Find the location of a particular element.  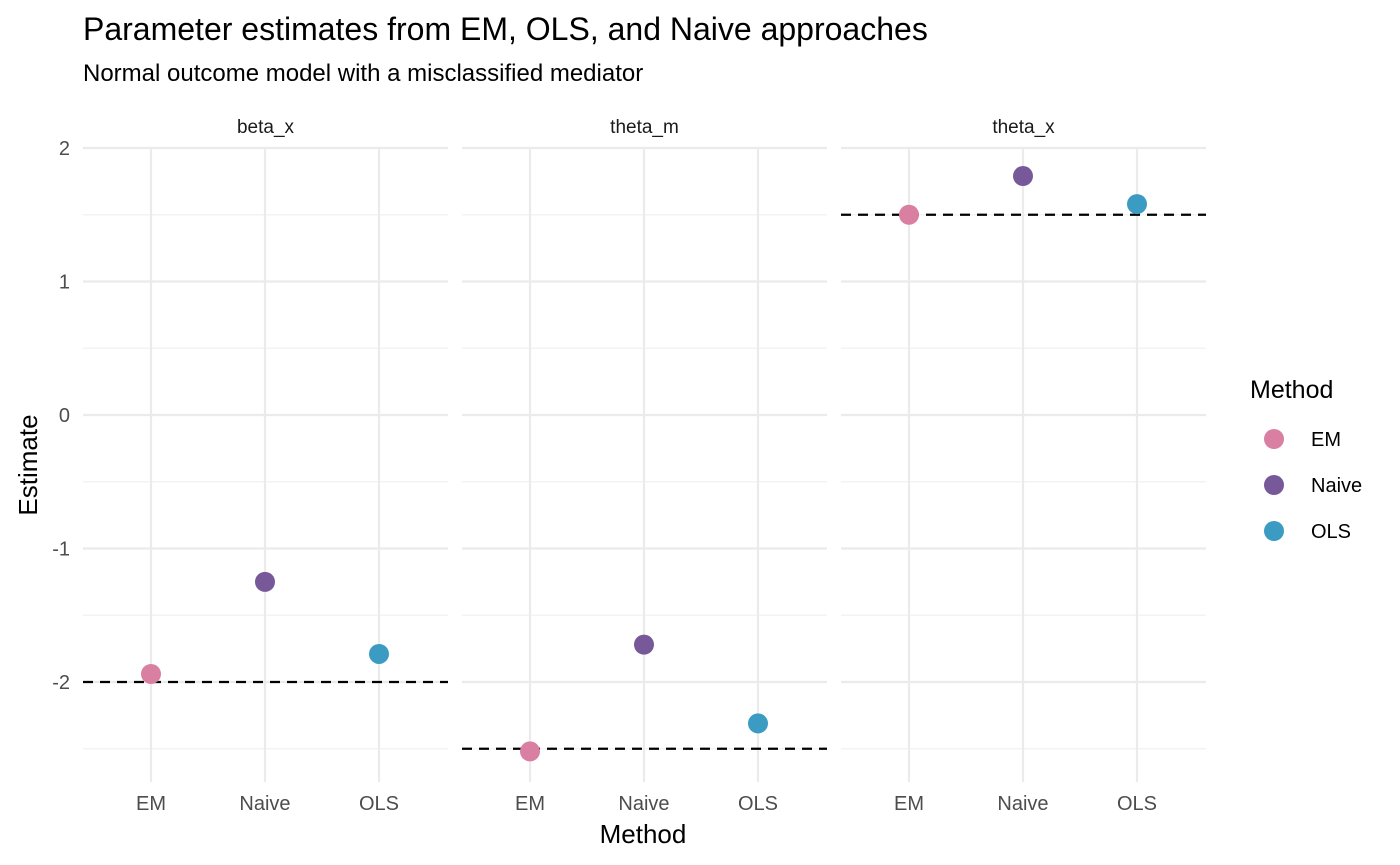

point-theta_m-EM is located at coordinates (530, 751).